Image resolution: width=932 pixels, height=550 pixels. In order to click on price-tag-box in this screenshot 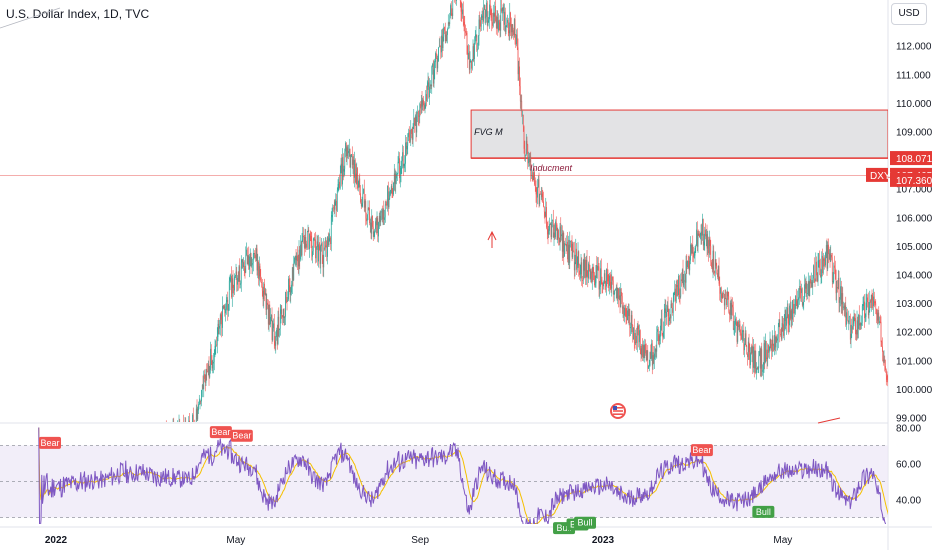, I will do `click(911, 158)`.